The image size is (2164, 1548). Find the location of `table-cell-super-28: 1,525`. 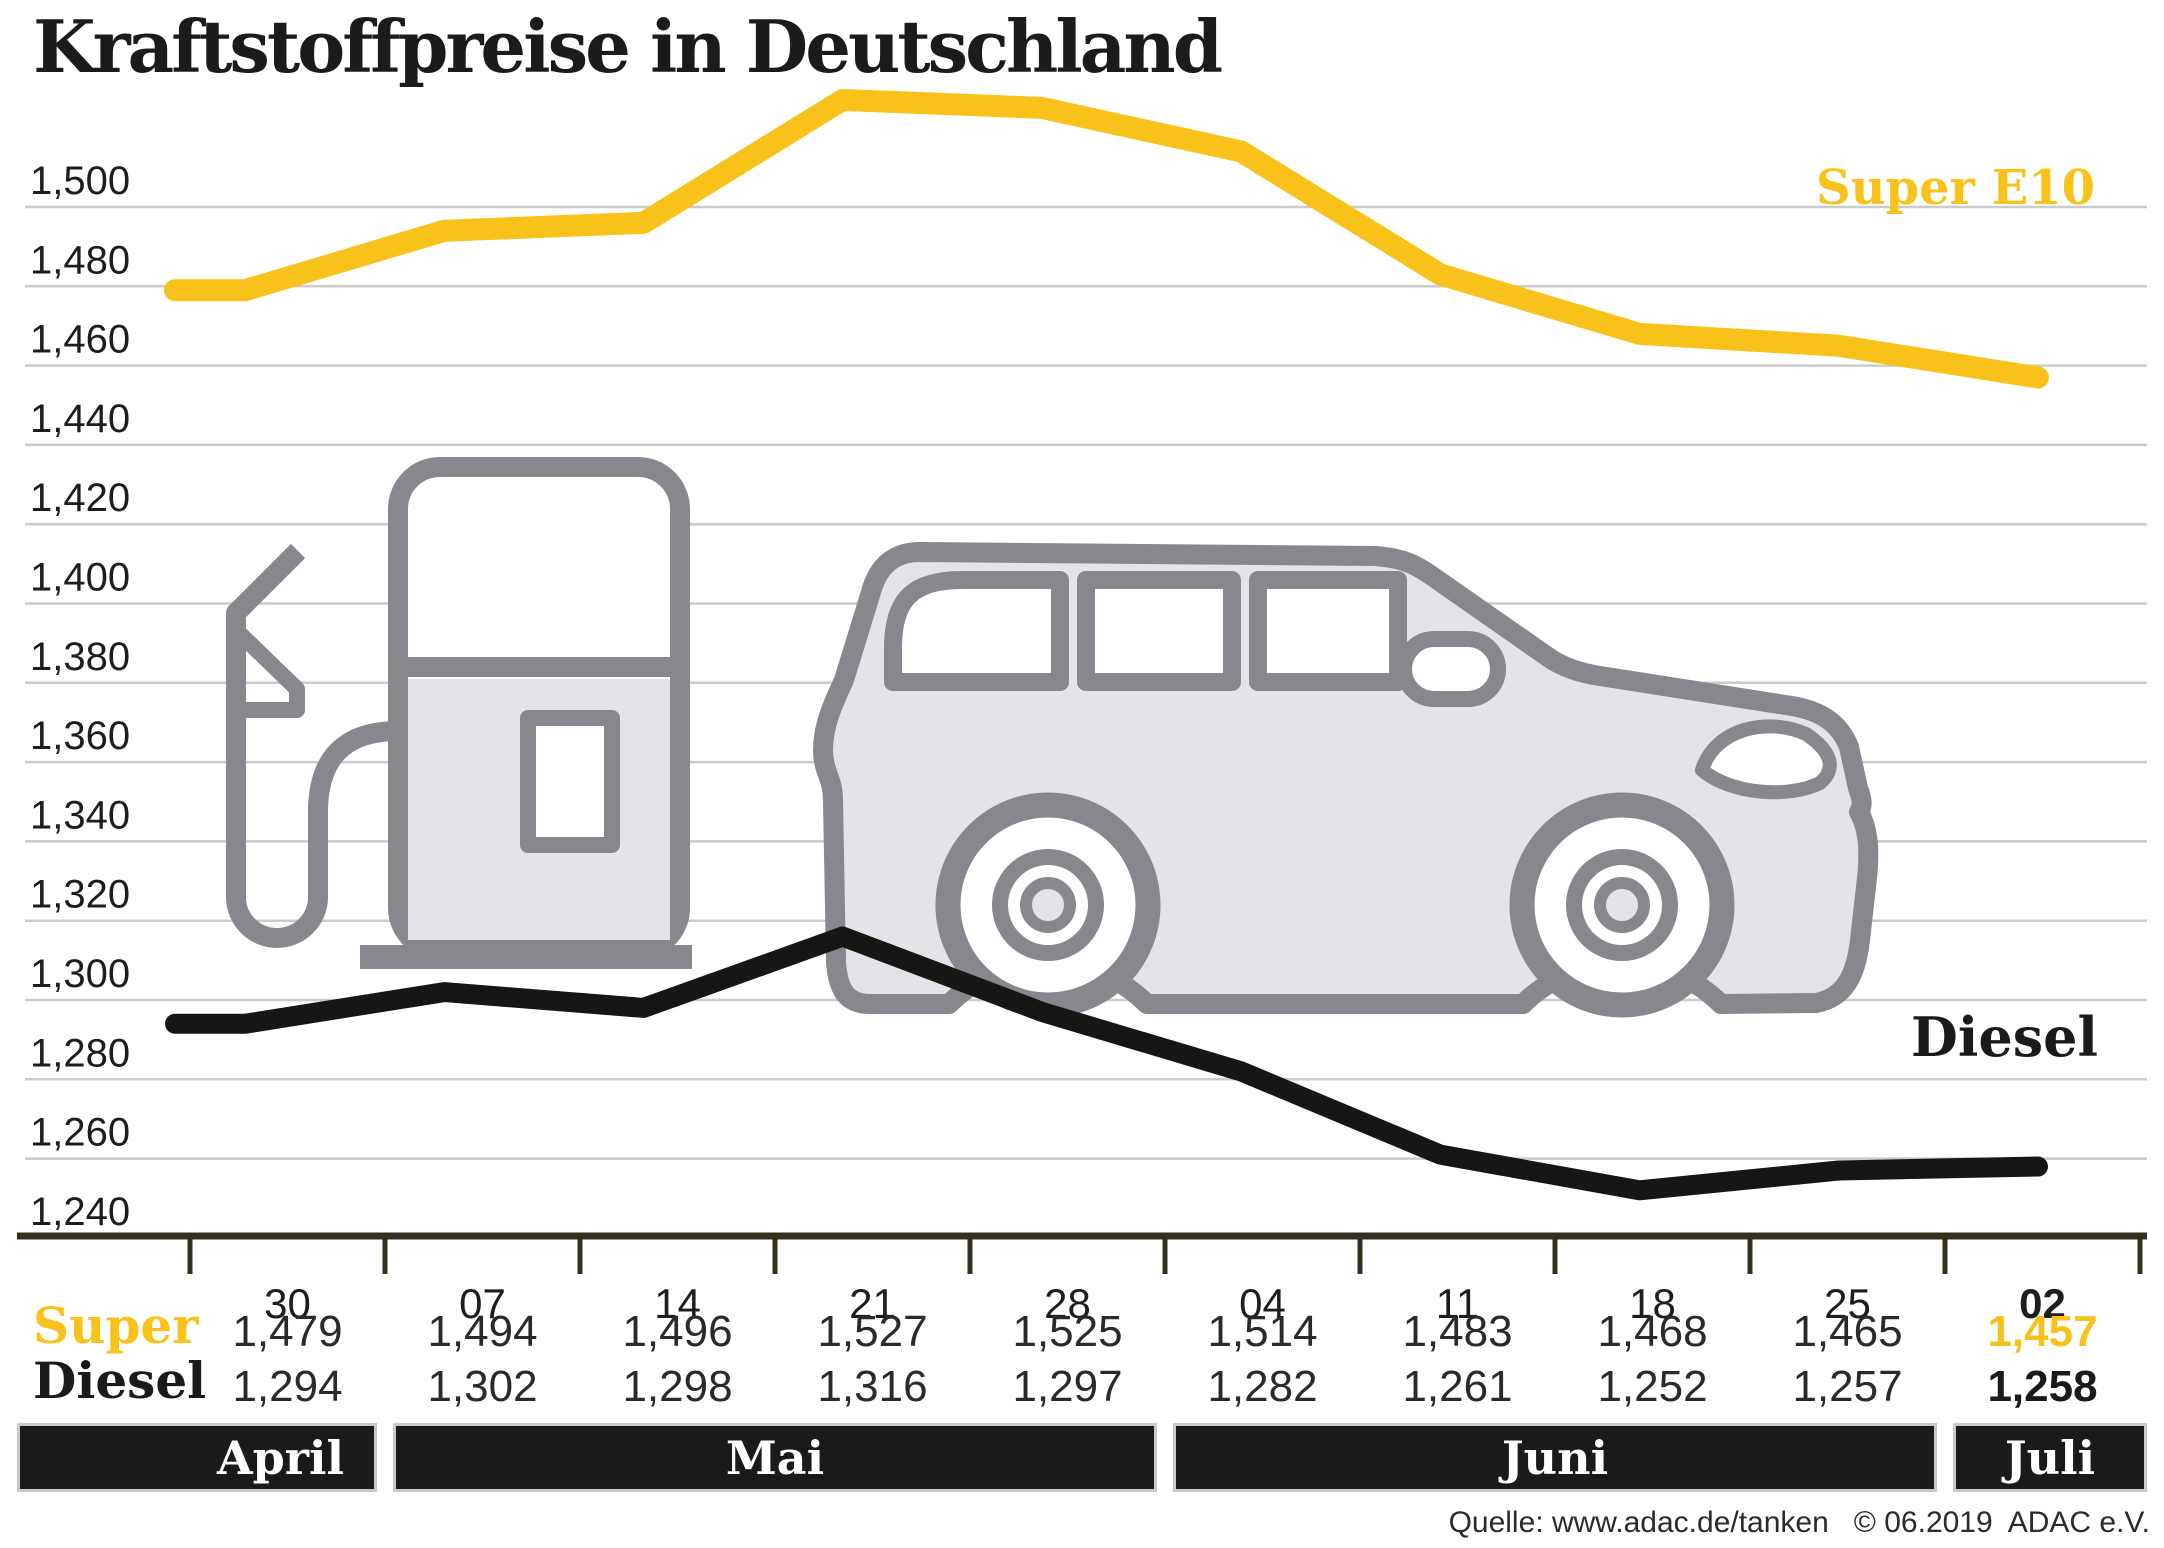

table-cell-super-28: 1,525 is located at coordinates (1067, 1331).